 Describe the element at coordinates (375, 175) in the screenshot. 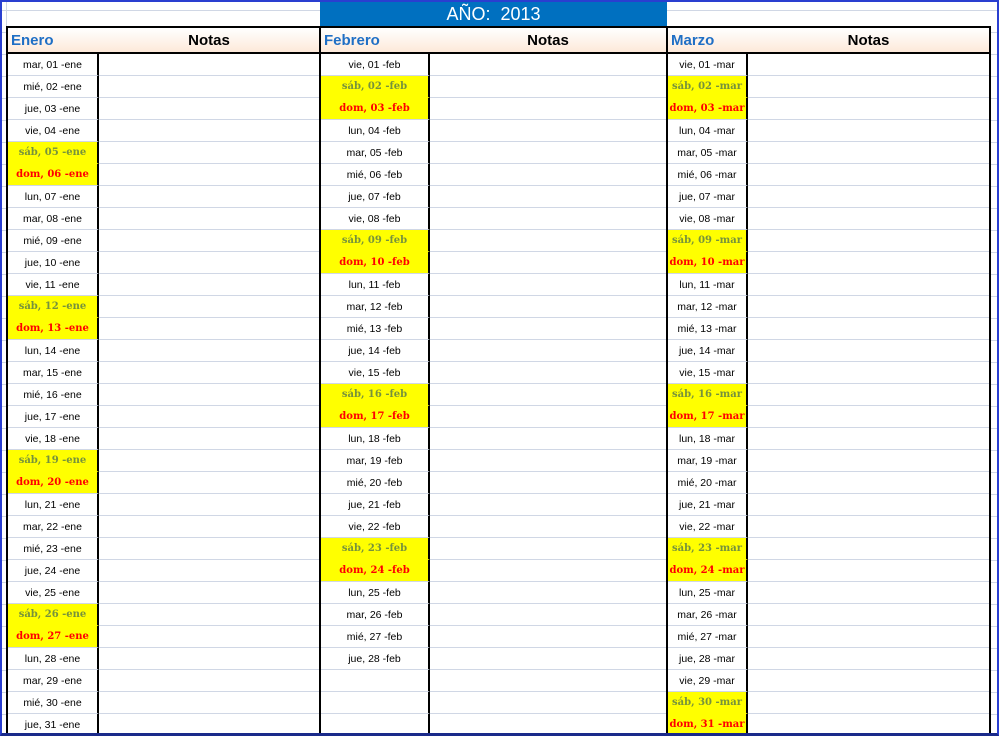

I see `date-cell: mié, 06 -feb` at that location.